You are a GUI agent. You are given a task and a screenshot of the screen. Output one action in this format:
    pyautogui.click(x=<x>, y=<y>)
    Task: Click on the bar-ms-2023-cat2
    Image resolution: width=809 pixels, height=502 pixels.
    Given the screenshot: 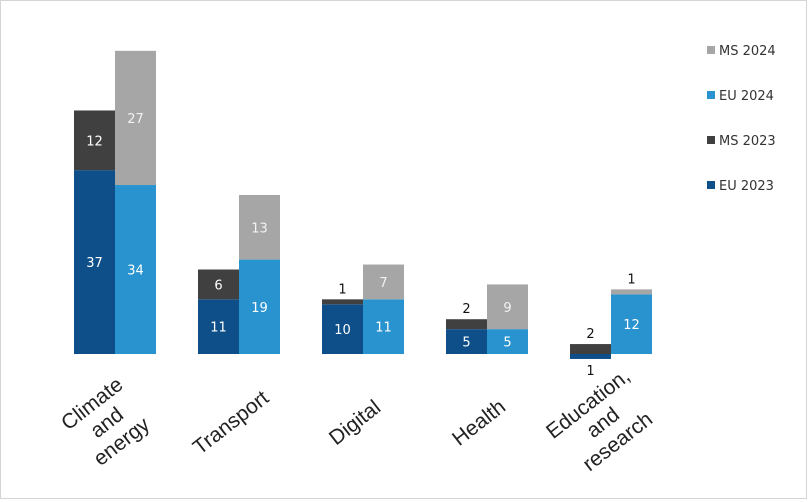 What is the action you would take?
    pyautogui.click(x=342, y=302)
    